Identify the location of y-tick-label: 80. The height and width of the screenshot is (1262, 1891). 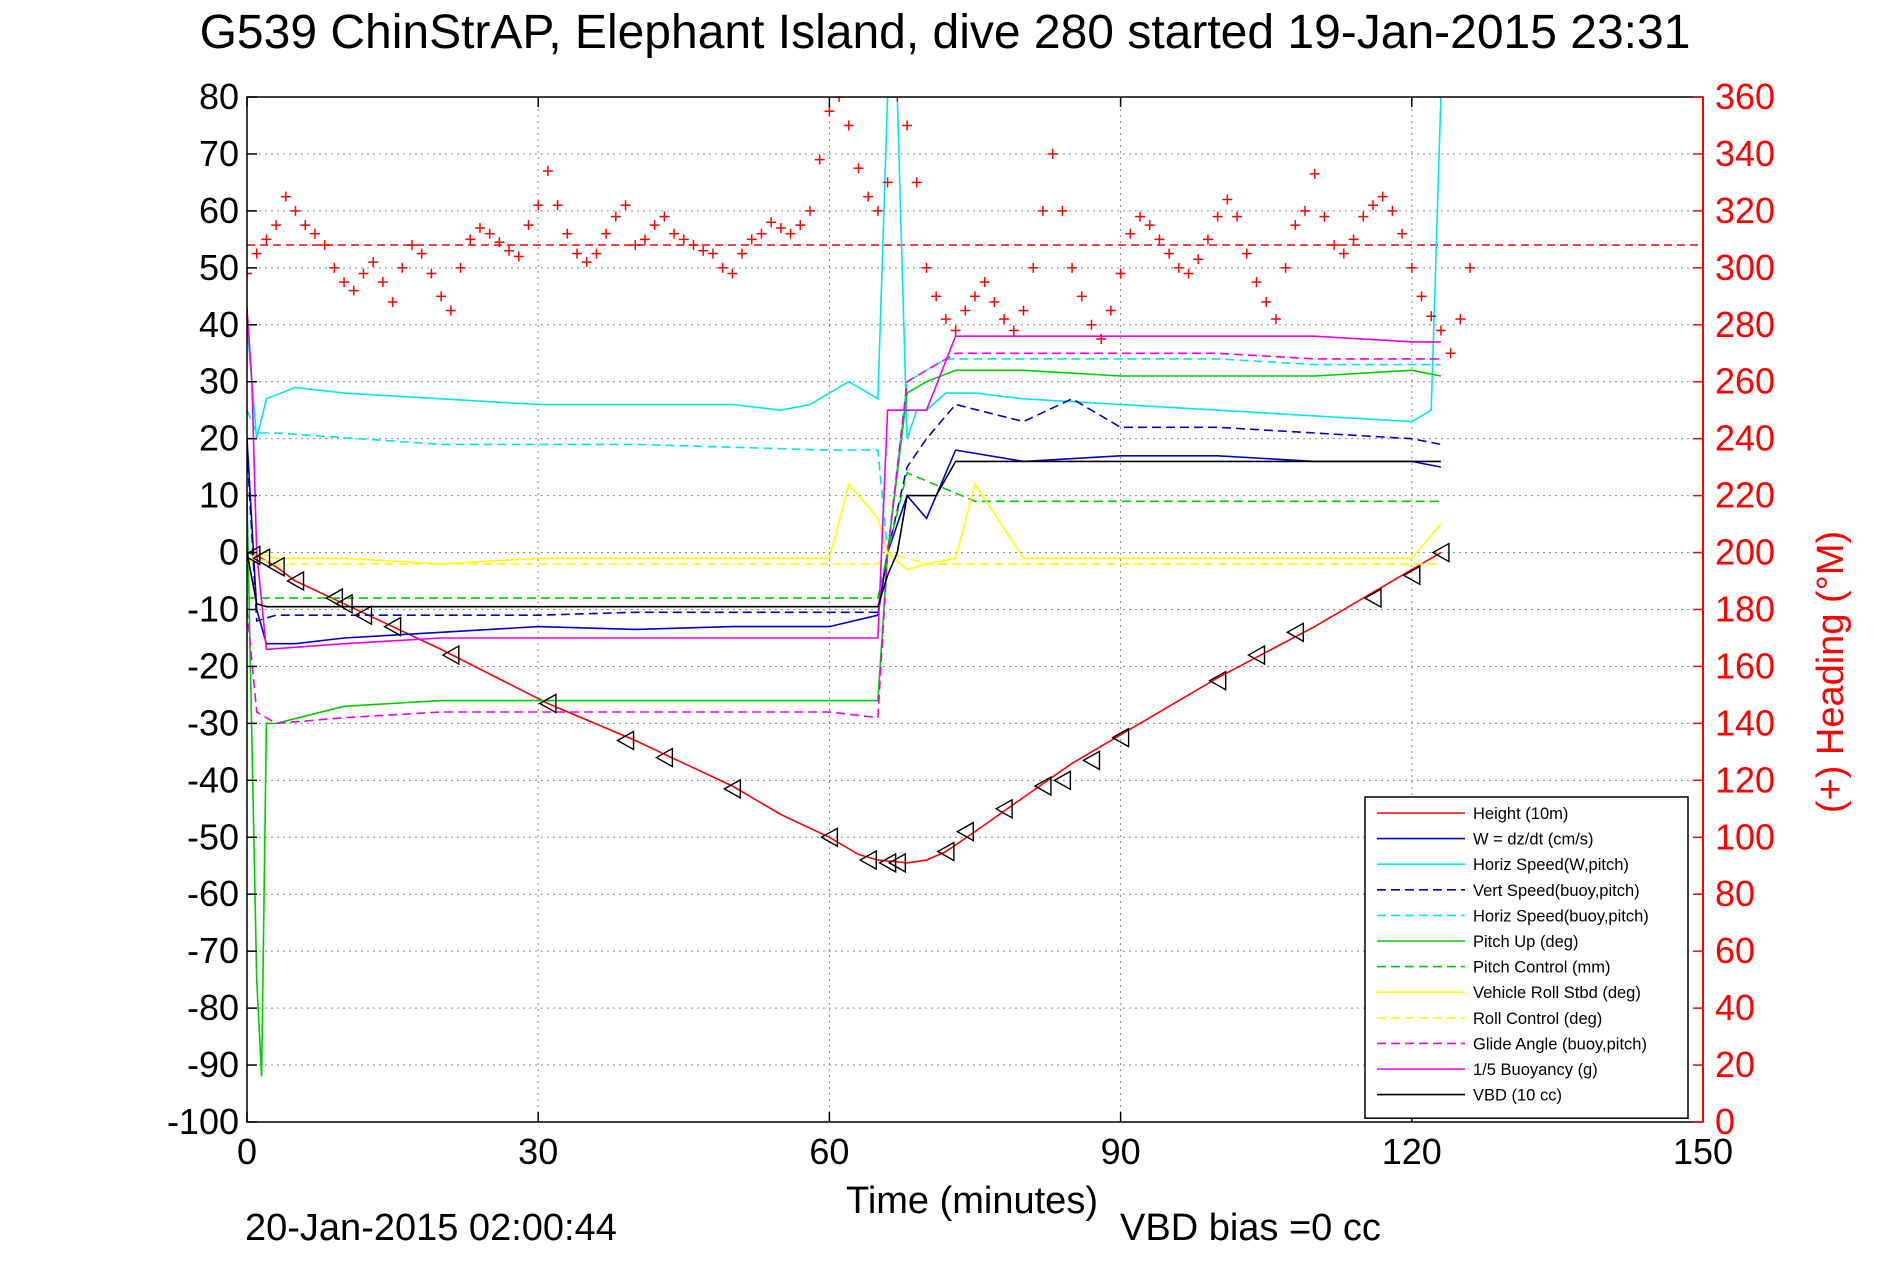
(219, 96).